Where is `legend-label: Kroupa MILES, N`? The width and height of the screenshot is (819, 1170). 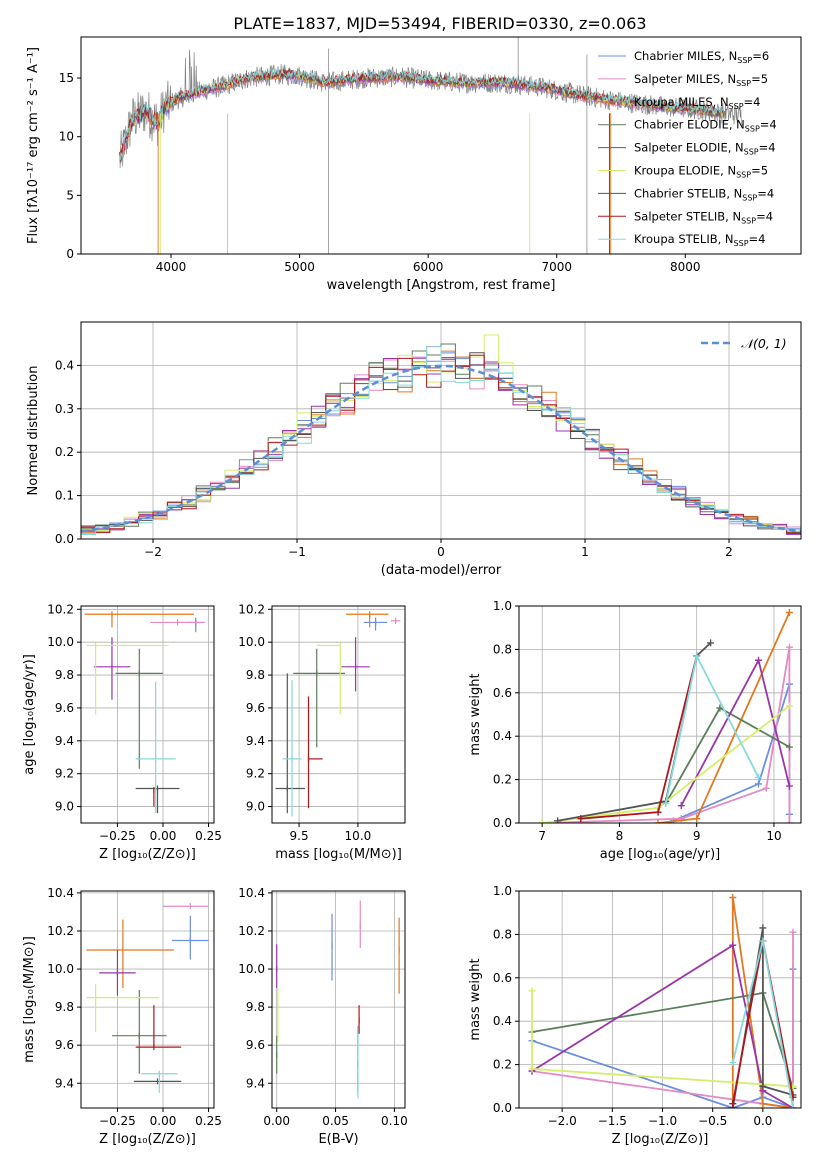
legend-label: Kroupa MILES, N is located at coordinates (681, 102).